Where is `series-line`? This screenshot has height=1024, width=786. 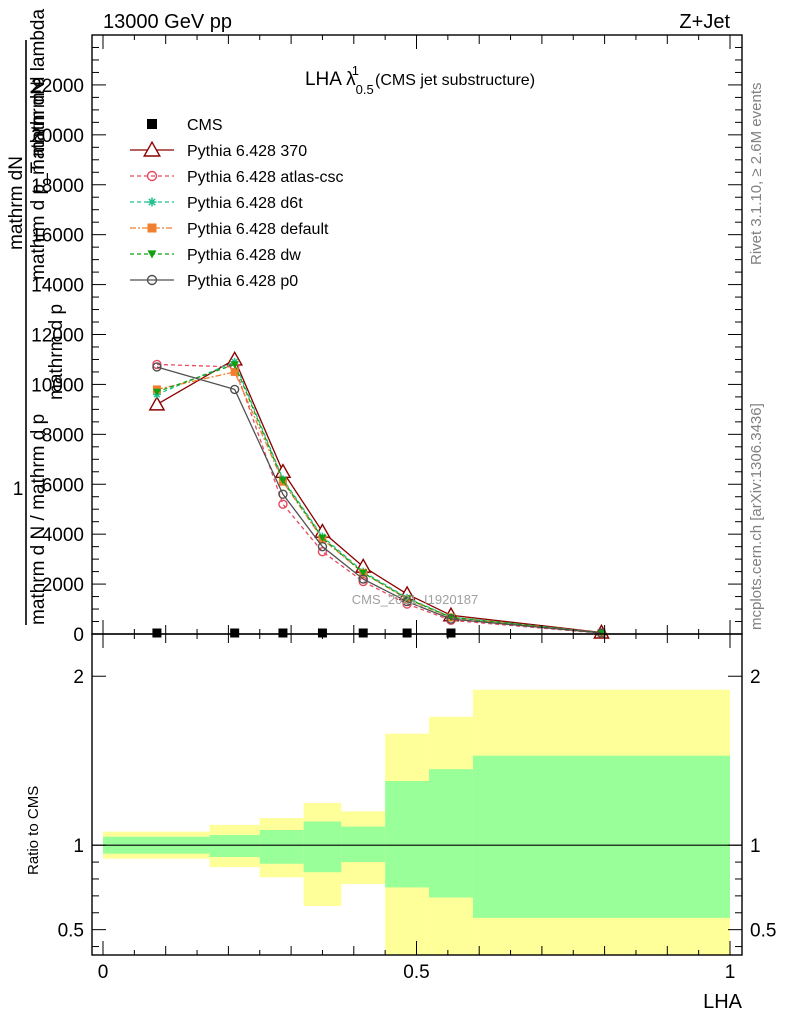 series-line is located at coordinates (379, 500).